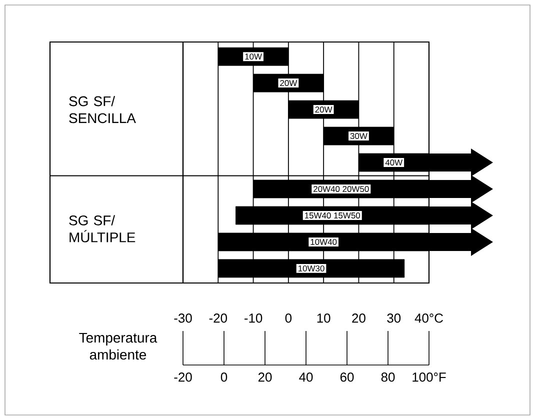  What do you see at coordinates (428, 318) in the screenshot?
I see `x-tick-label: 40°C` at bounding box center [428, 318].